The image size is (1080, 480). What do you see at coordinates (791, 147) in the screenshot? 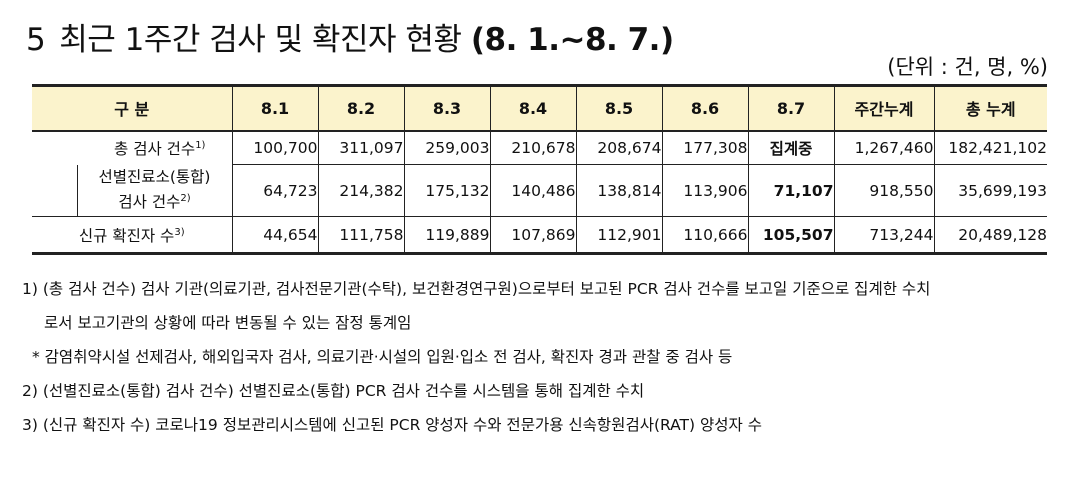
I see `table-cell-pending: 집계중` at bounding box center [791, 147].